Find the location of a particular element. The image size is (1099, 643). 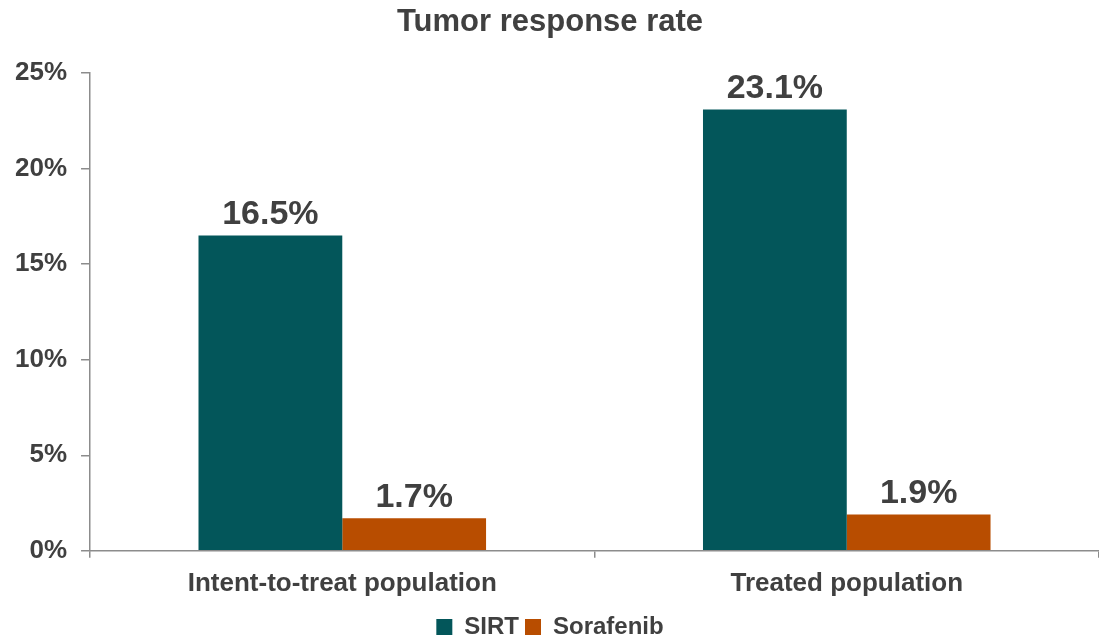

data-label: 1.9% is located at coordinates (918, 490).